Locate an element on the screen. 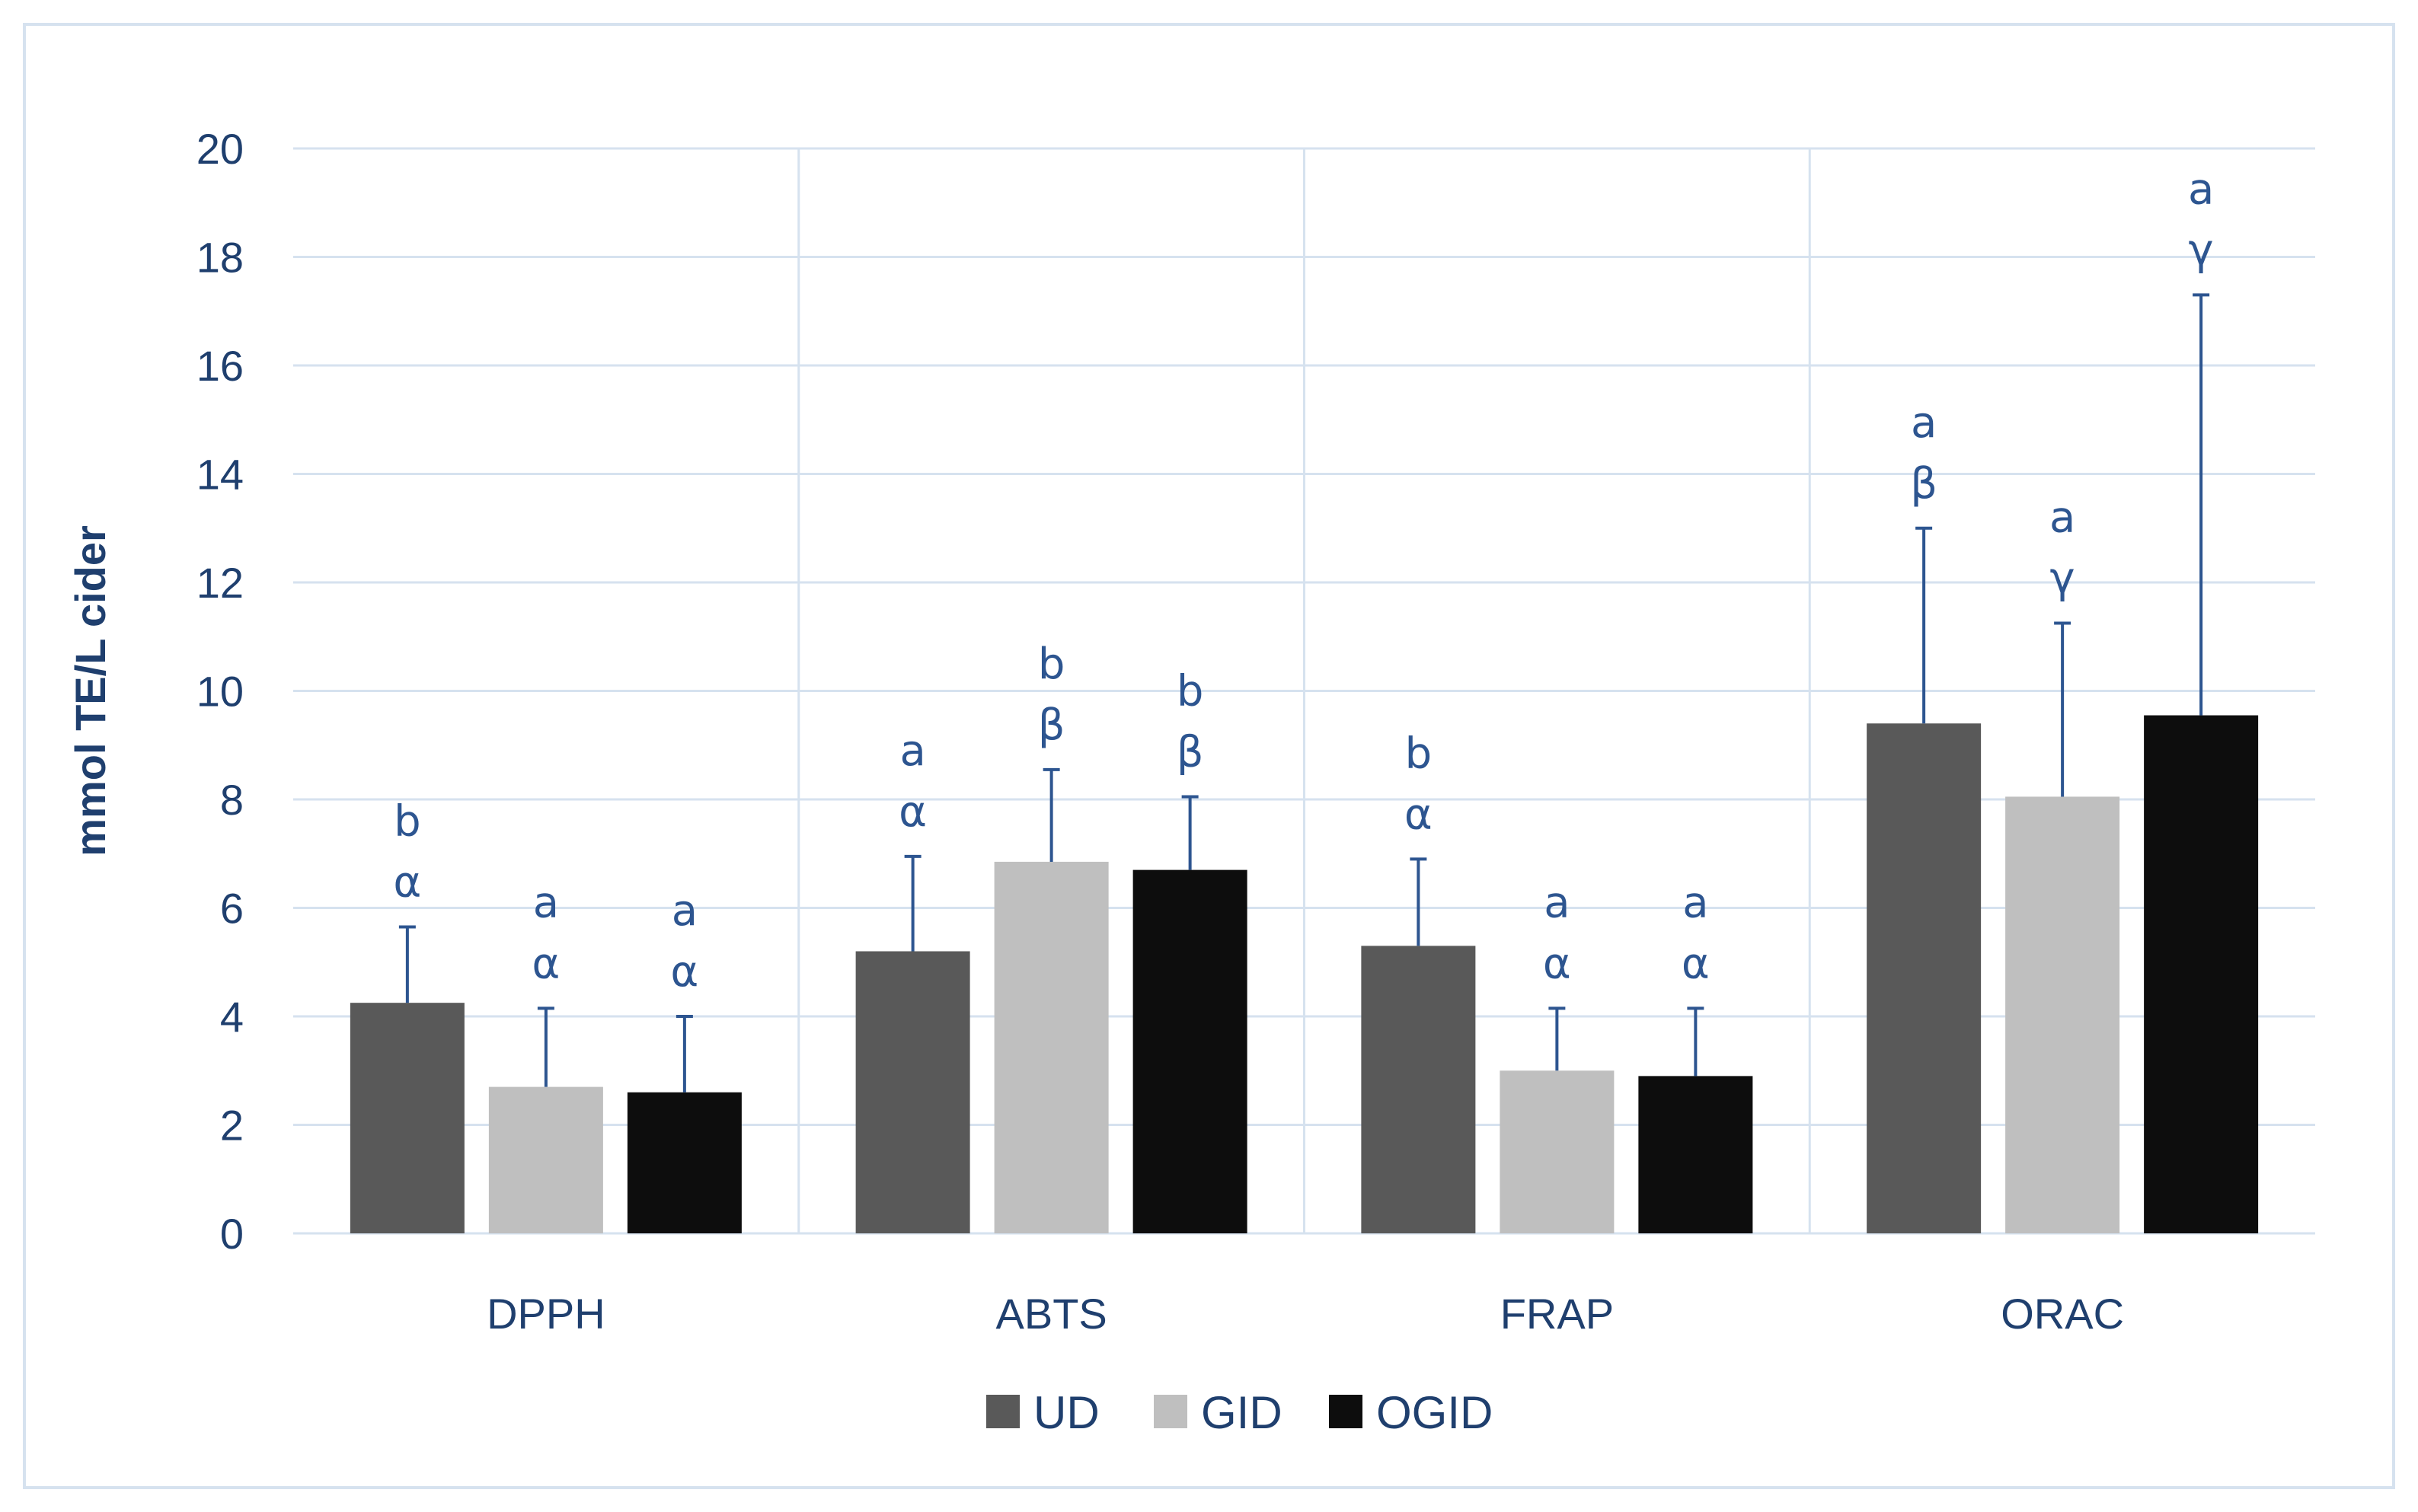 Image resolution: width=2418 pixels, height=1512 pixels. category-label-orac: ORAC is located at coordinates (2062, 1314).